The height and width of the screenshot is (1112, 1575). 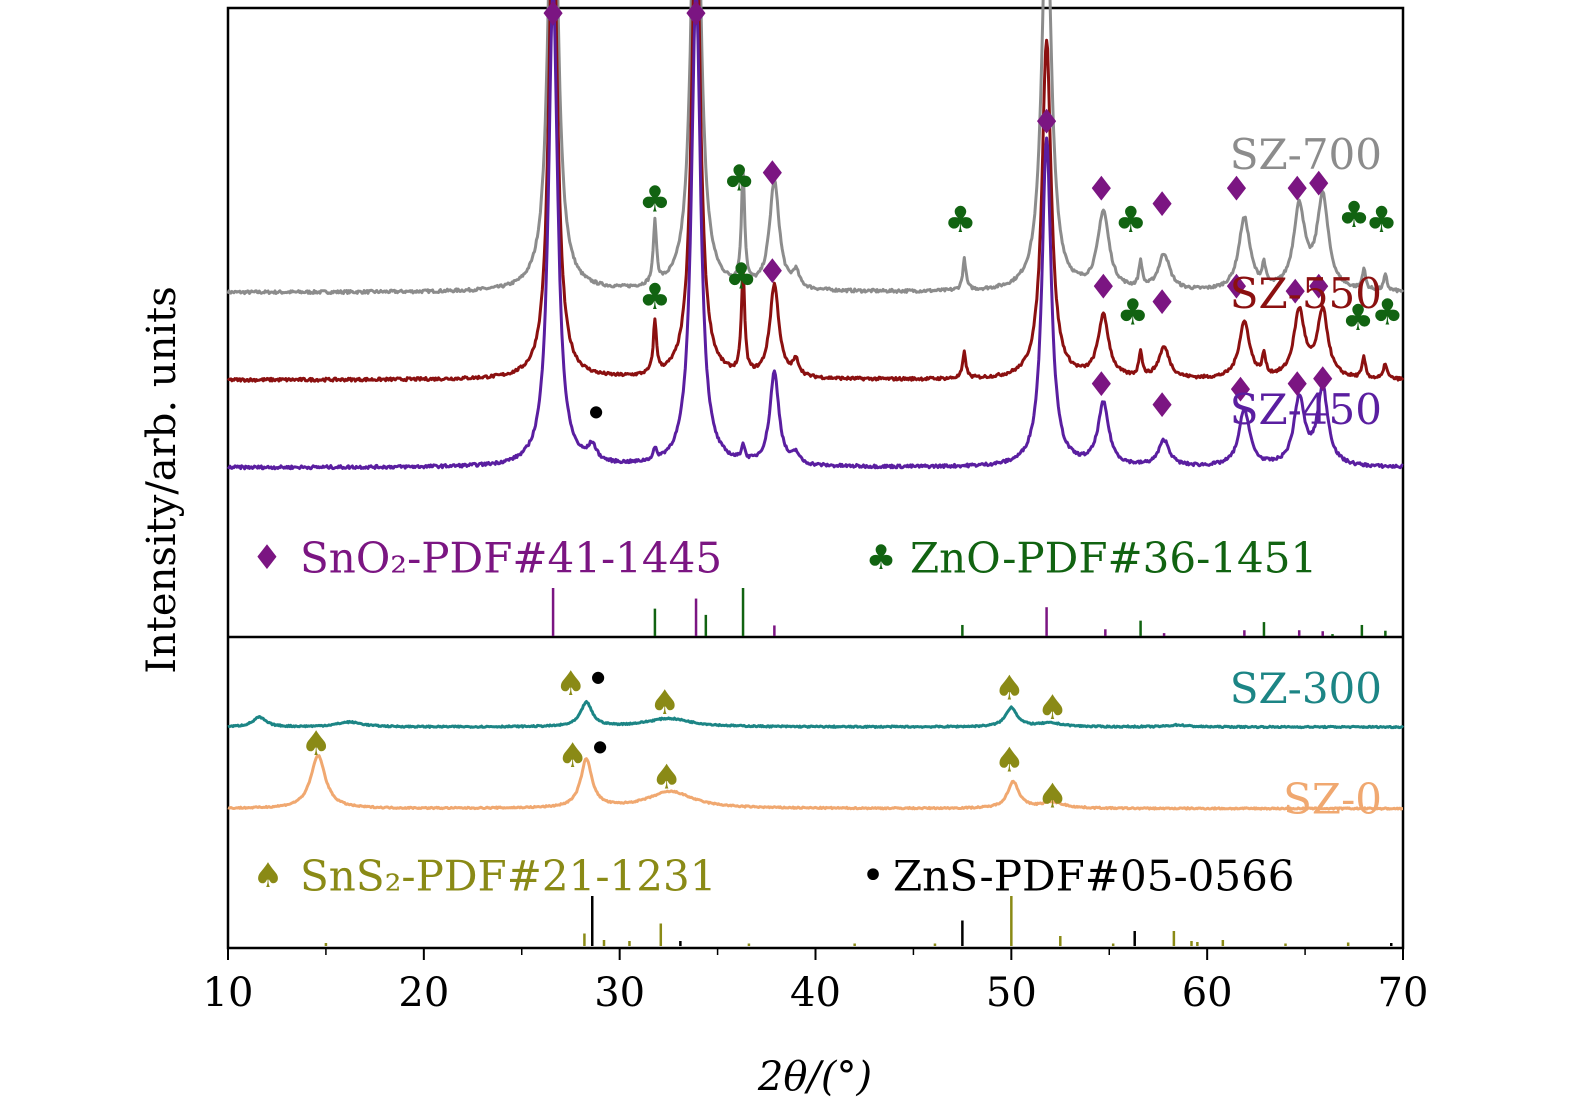 What do you see at coordinates (1306, 154) in the screenshot?
I see `series-label: SZ-700` at bounding box center [1306, 154].